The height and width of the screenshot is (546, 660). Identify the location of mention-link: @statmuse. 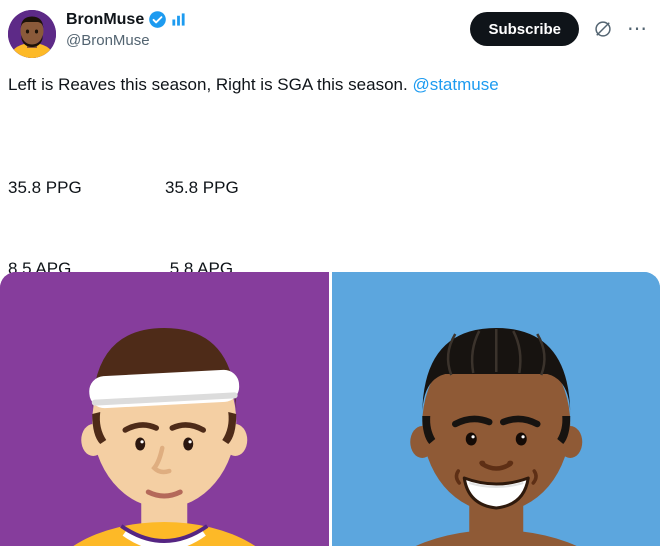
(455, 84).